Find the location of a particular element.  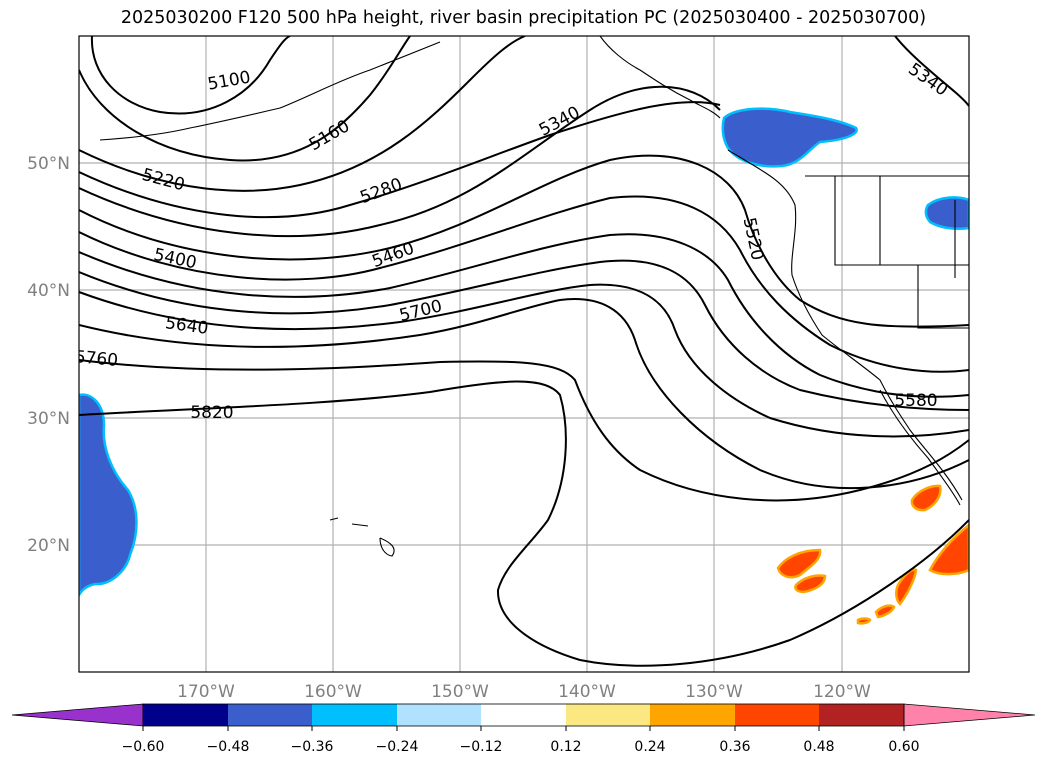

contour-label-5760: 5760 is located at coordinates (96, 359).